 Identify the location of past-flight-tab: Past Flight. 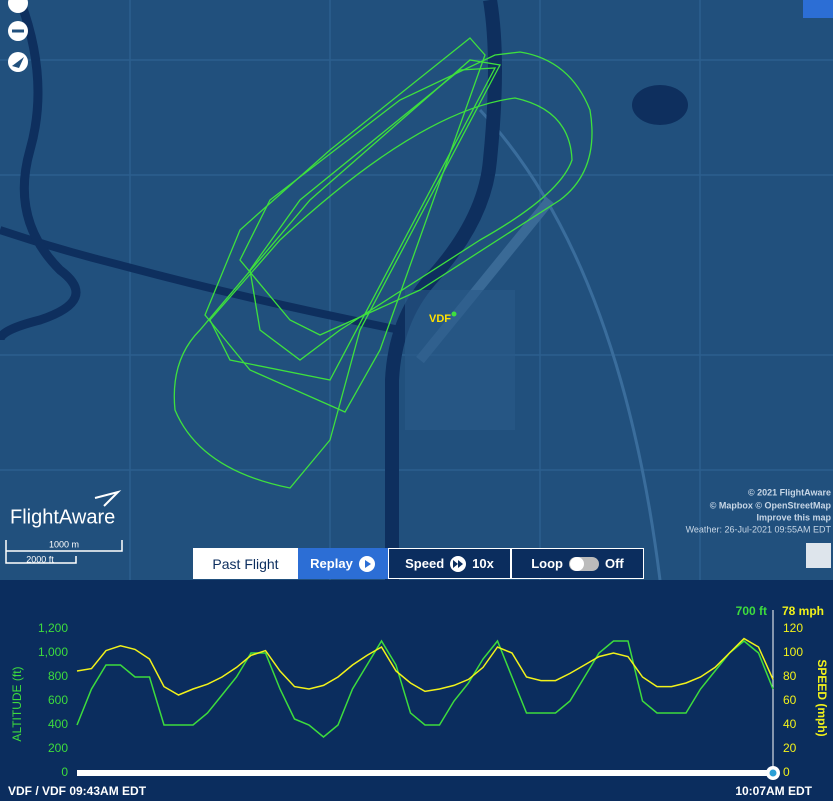
(245, 563).